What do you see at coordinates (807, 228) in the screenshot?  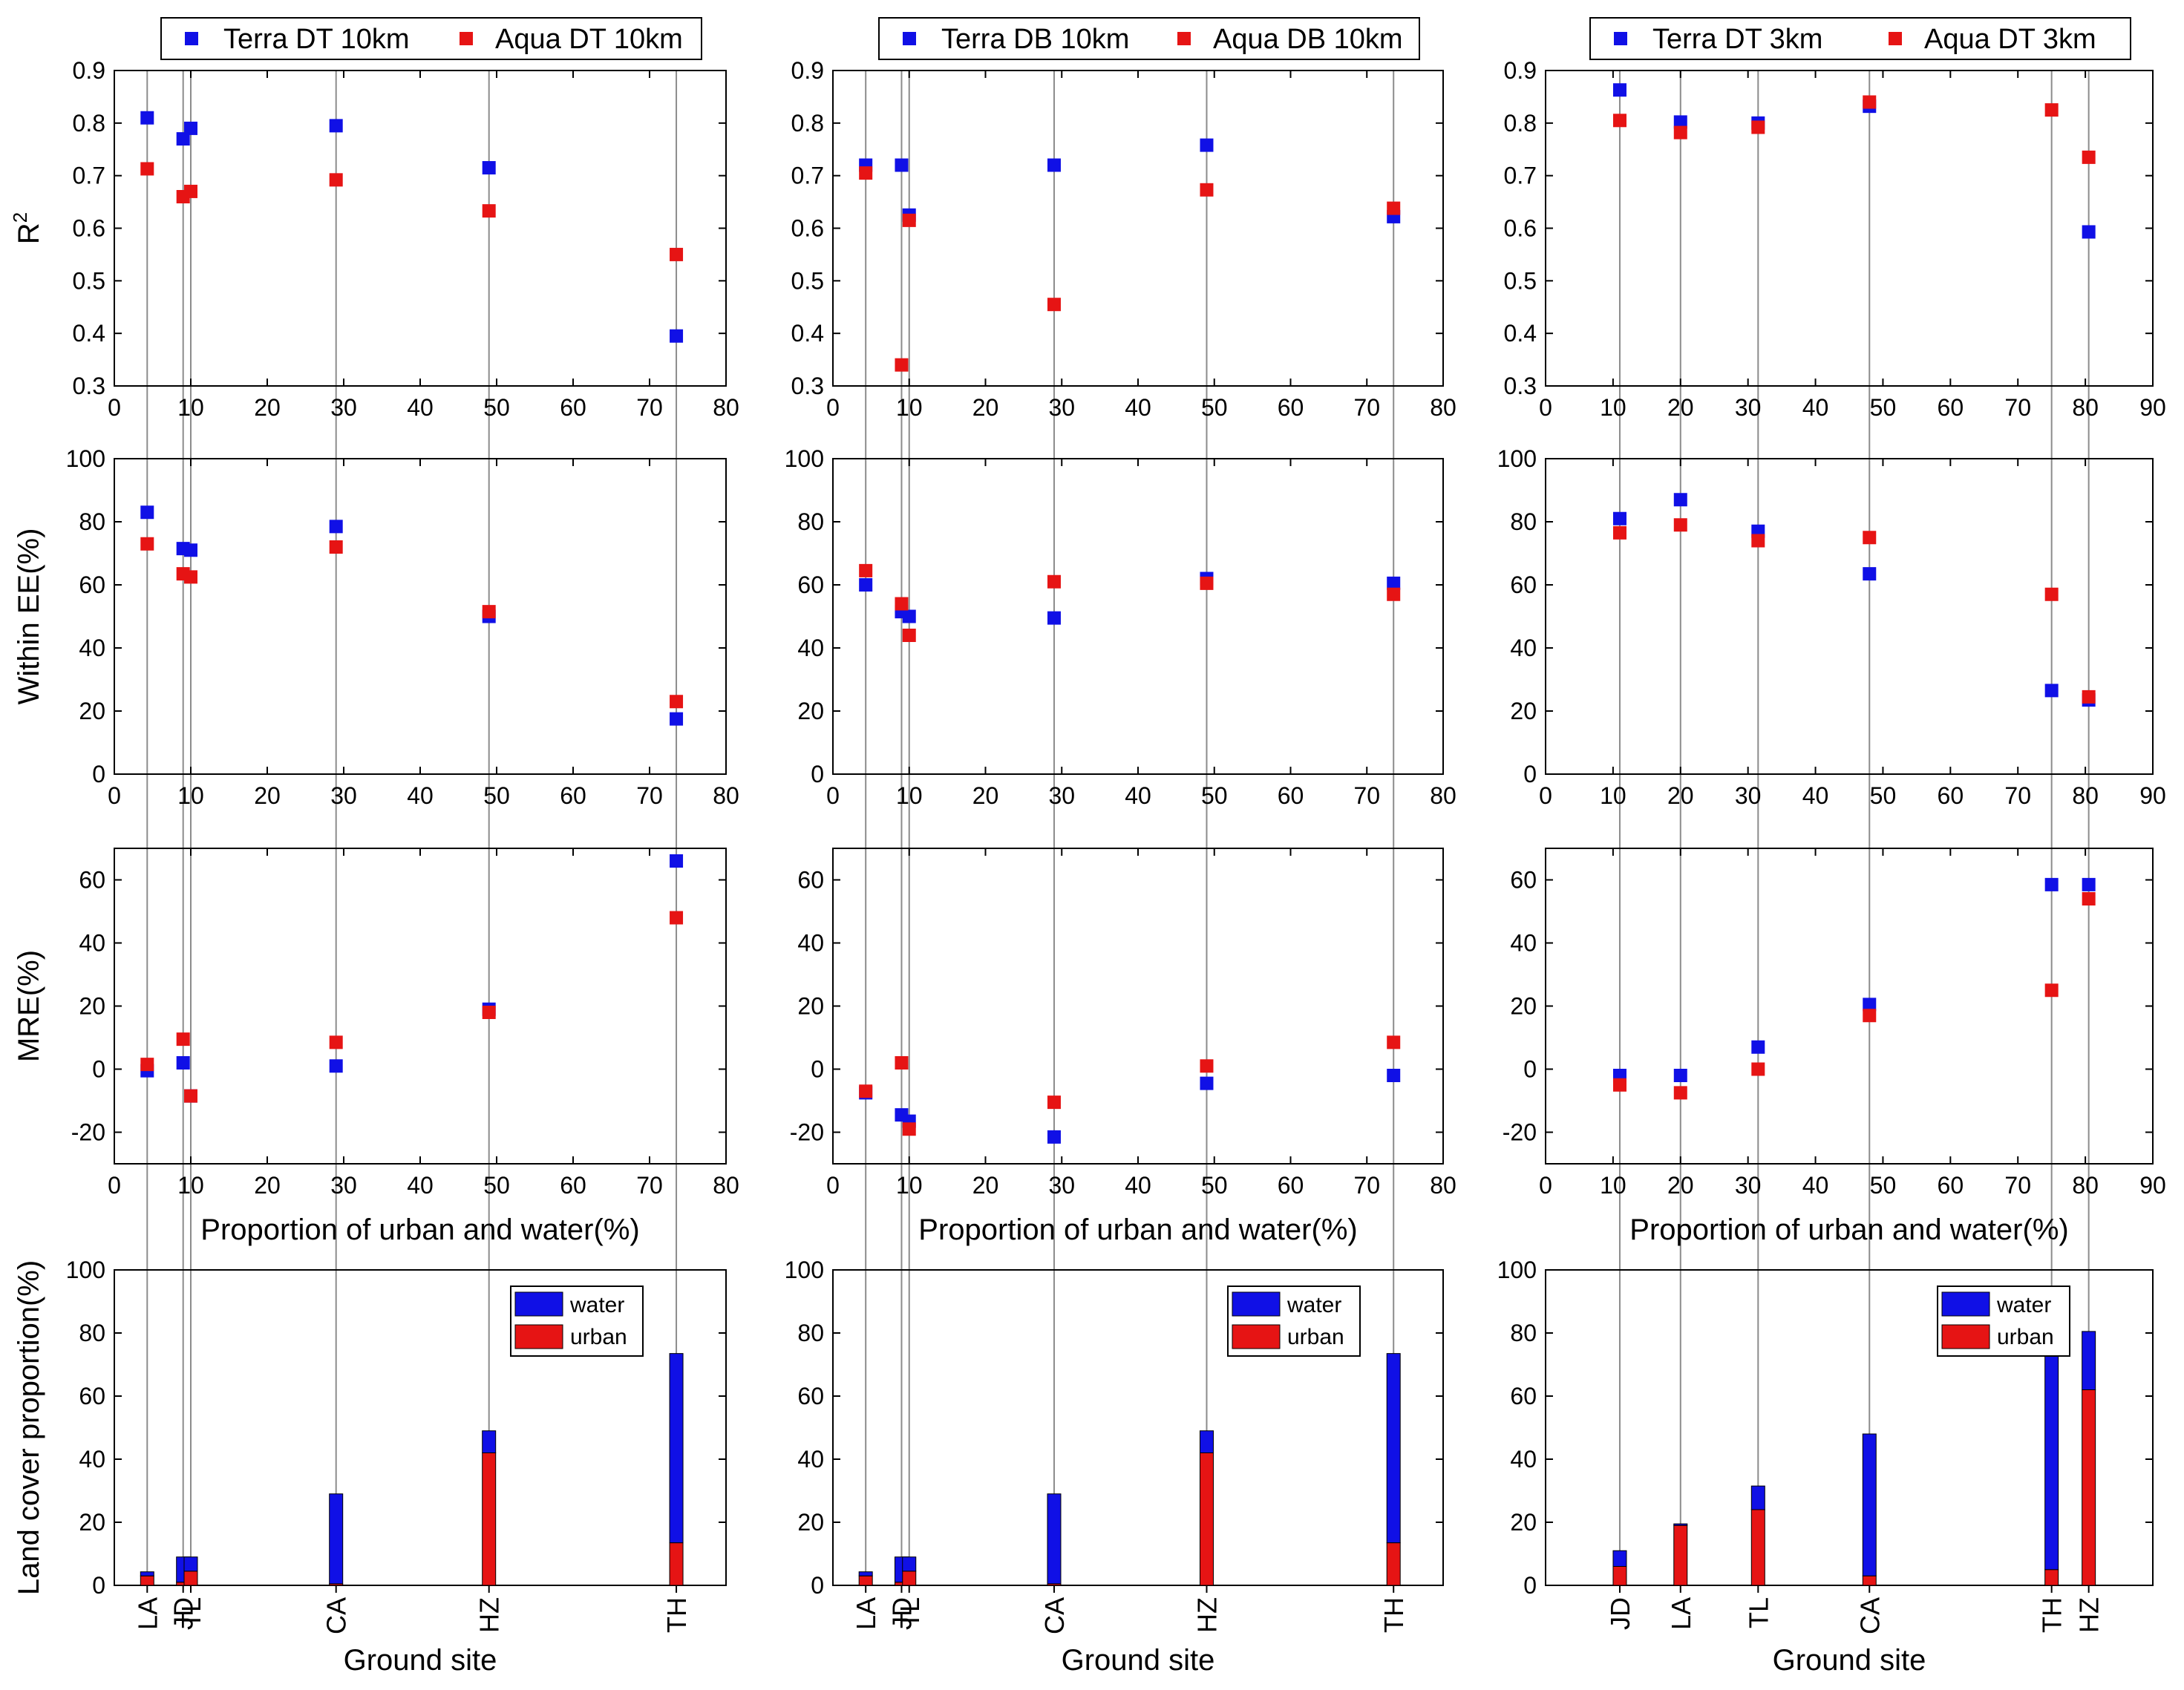 I see `y-tick-label: 0.6` at bounding box center [807, 228].